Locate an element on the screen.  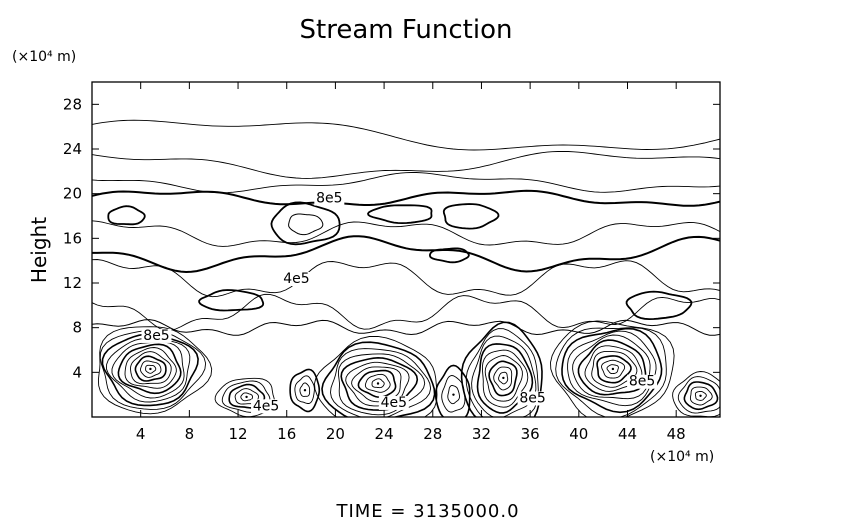
y-axis-unit: (×10⁴ m) is located at coordinates (44, 57).